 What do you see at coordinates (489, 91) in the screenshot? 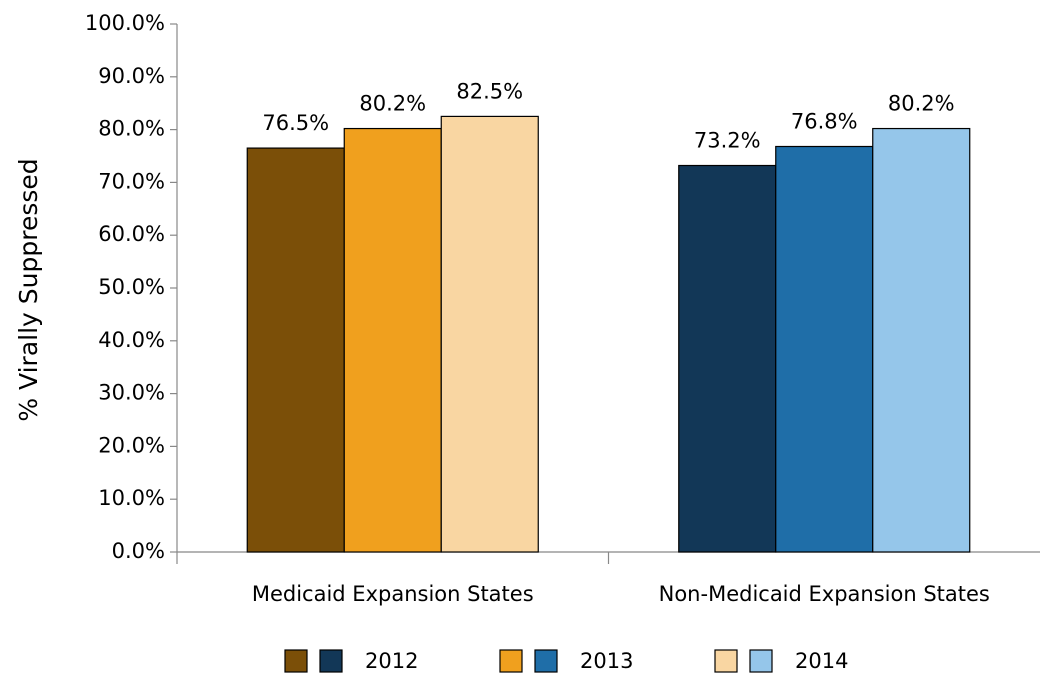
I see `value-label: 82.5%` at bounding box center [489, 91].